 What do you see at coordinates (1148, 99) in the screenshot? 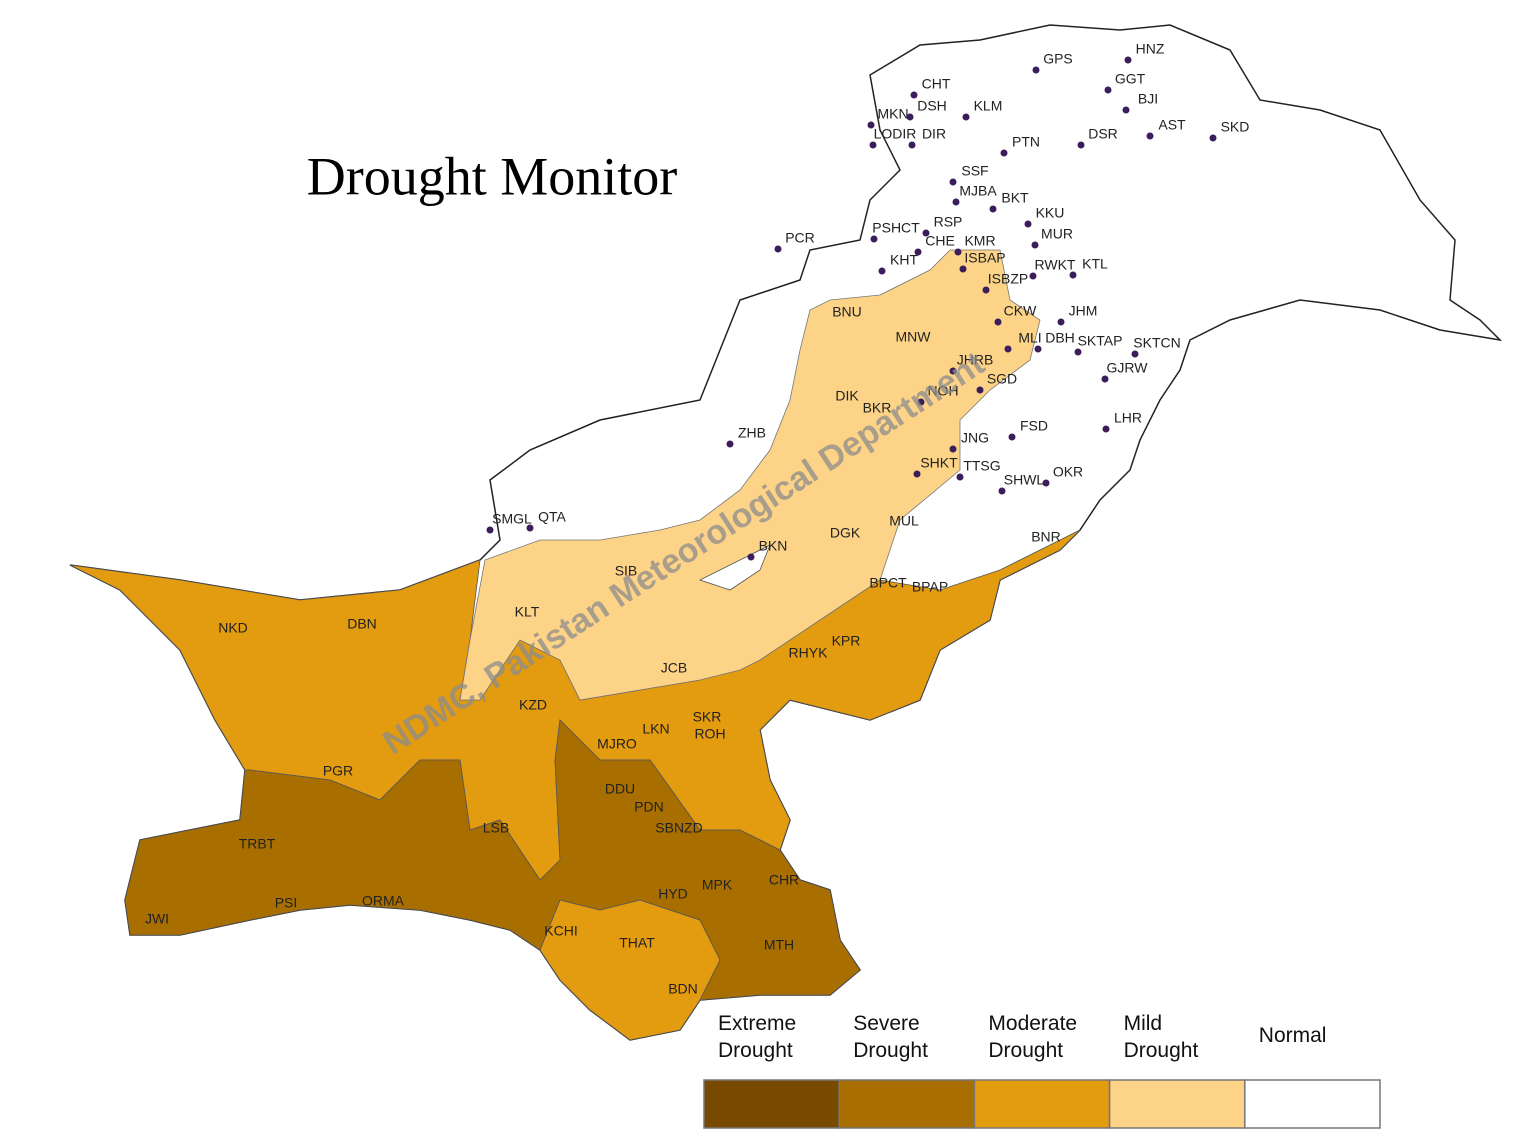
I see `station-label: BJI` at bounding box center [1148, 99].